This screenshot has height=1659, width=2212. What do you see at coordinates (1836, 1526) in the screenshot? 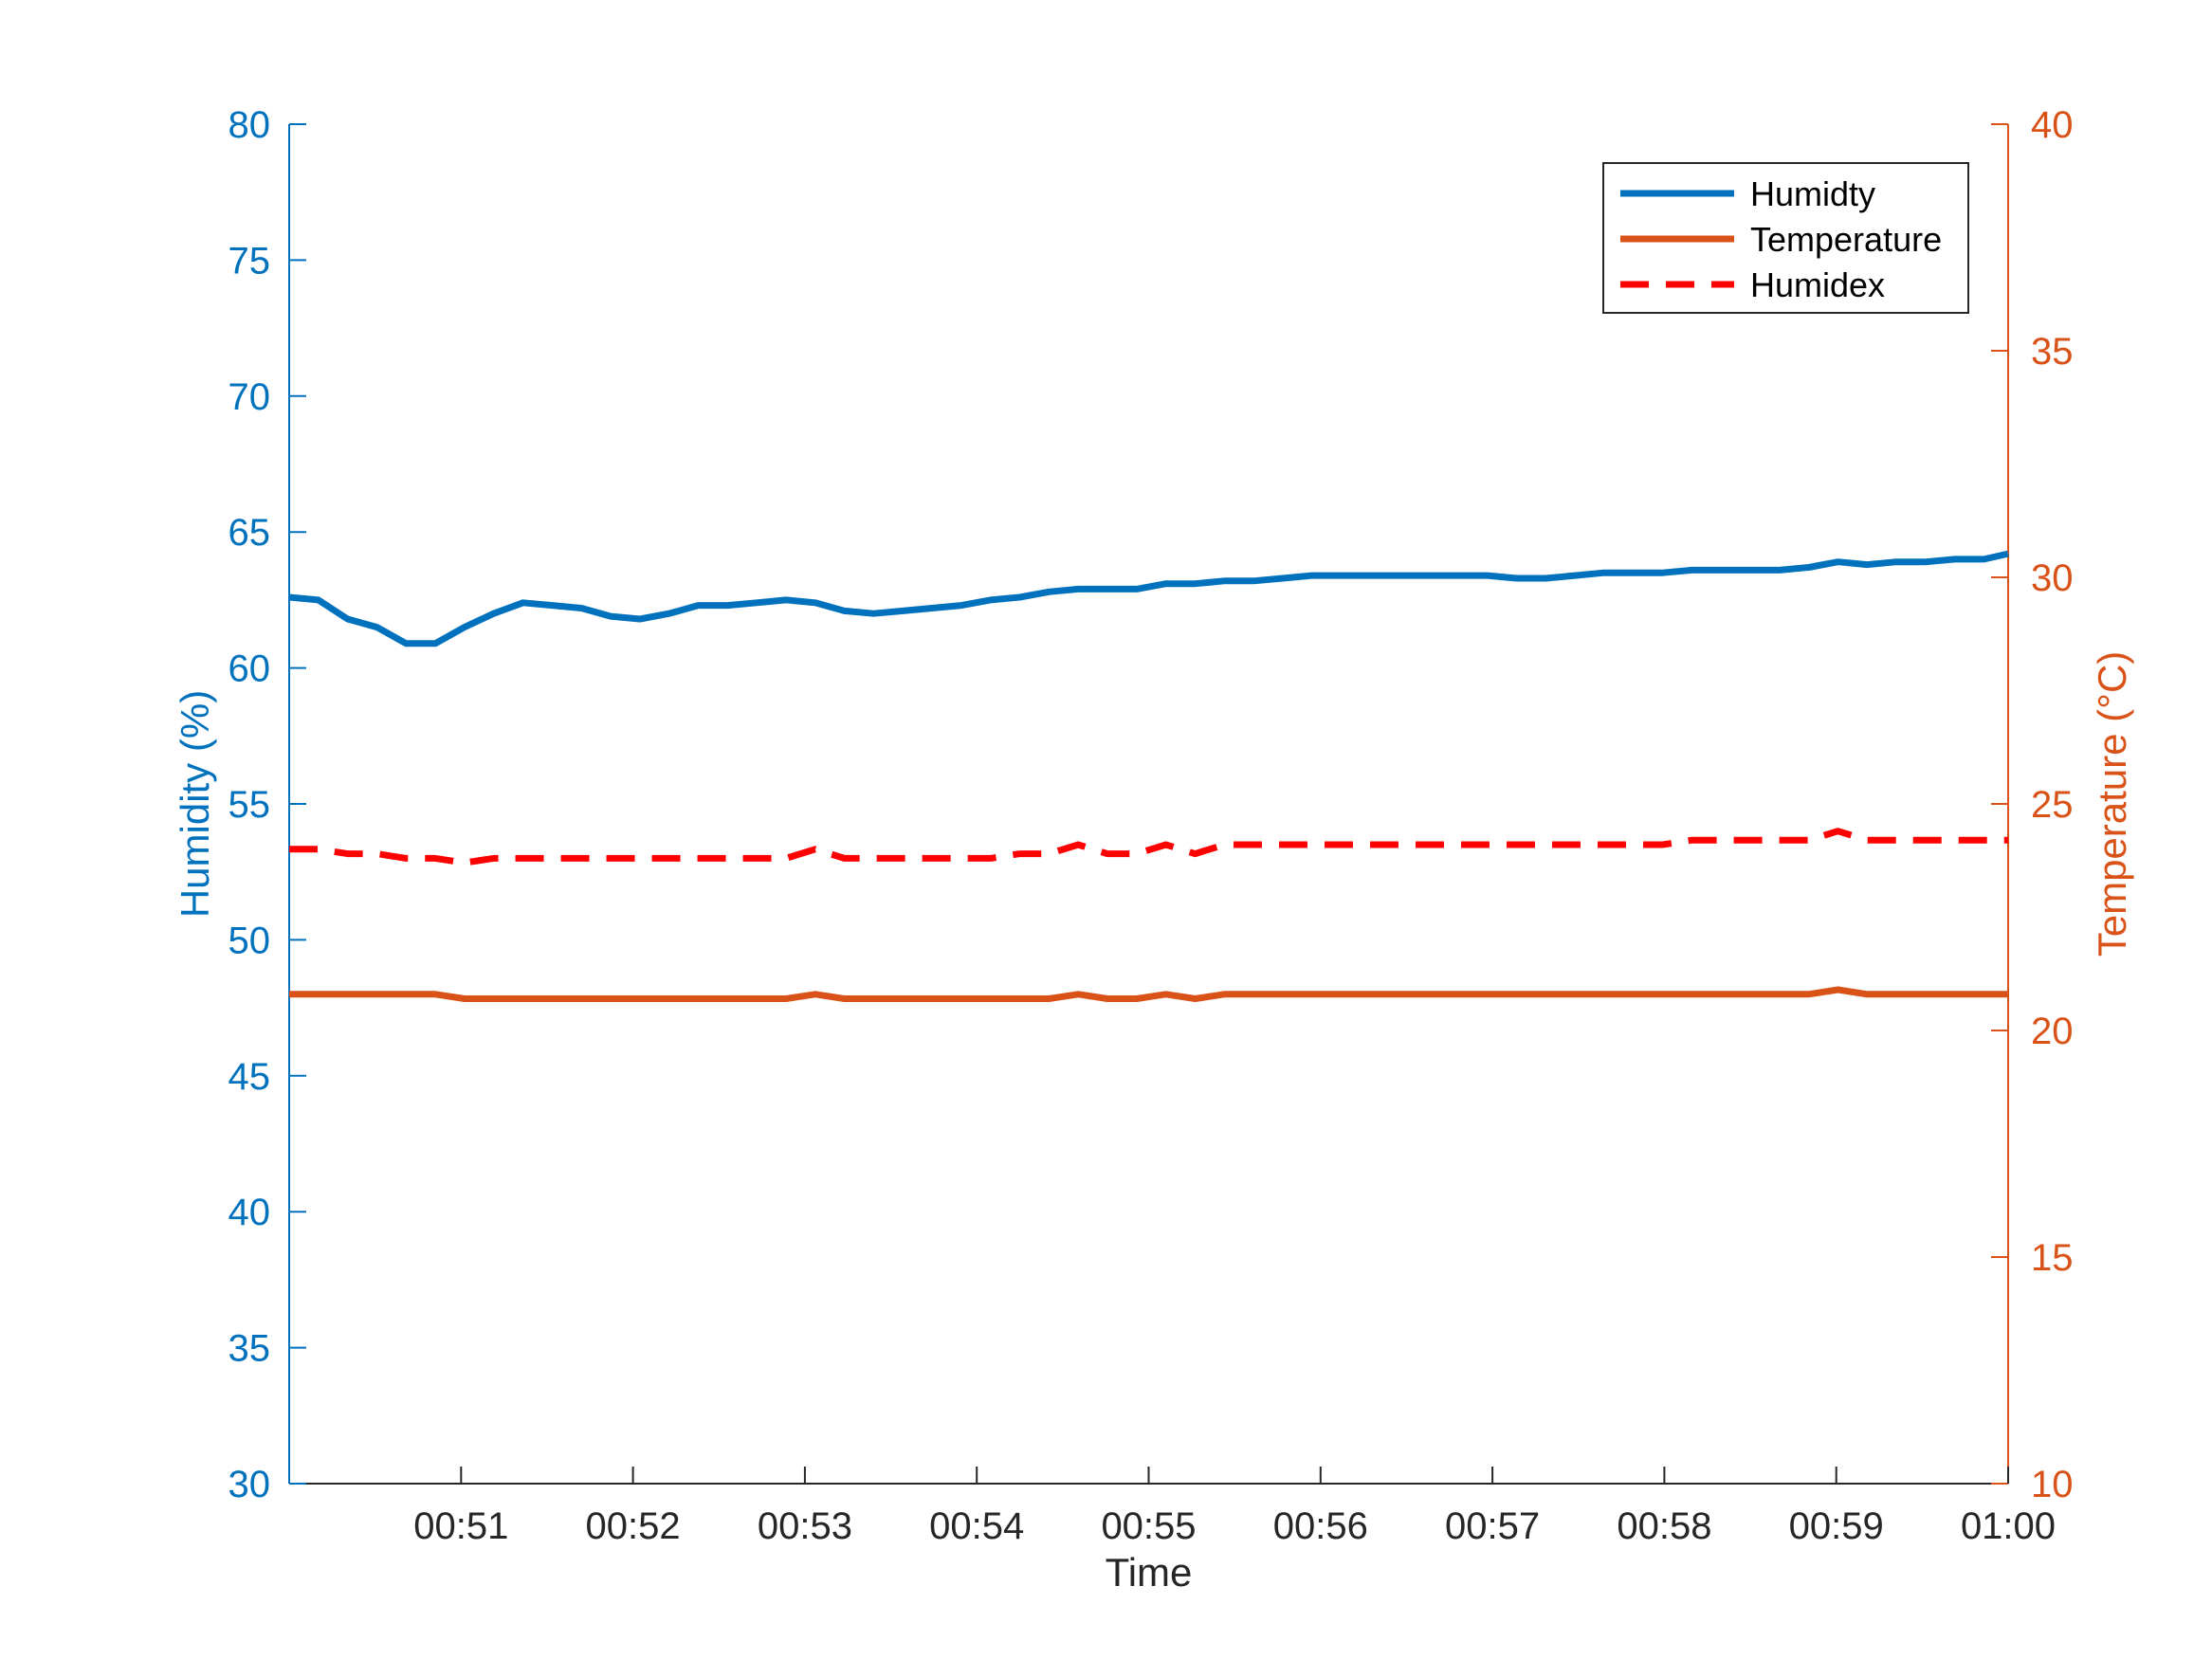
I see `x-tick-label: 00:59` at bounding box center [1836, 1526].